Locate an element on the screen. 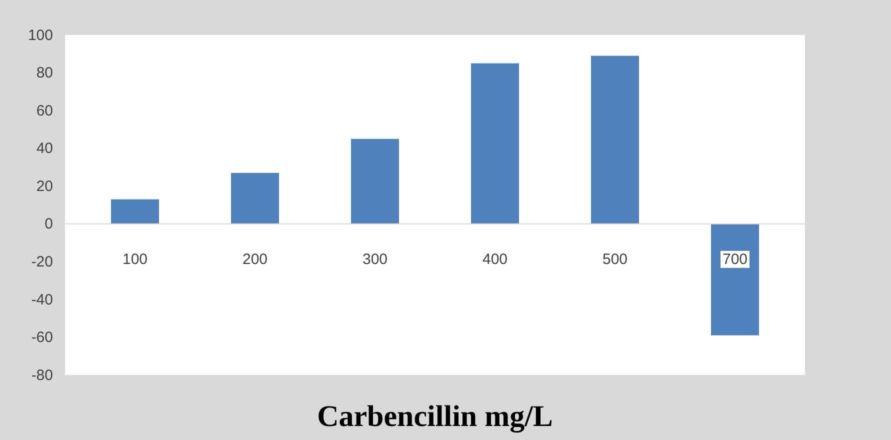 The height and width of the screenshot is (440, 891). x-tick-label: 200 is located at coordinates (255, 259).